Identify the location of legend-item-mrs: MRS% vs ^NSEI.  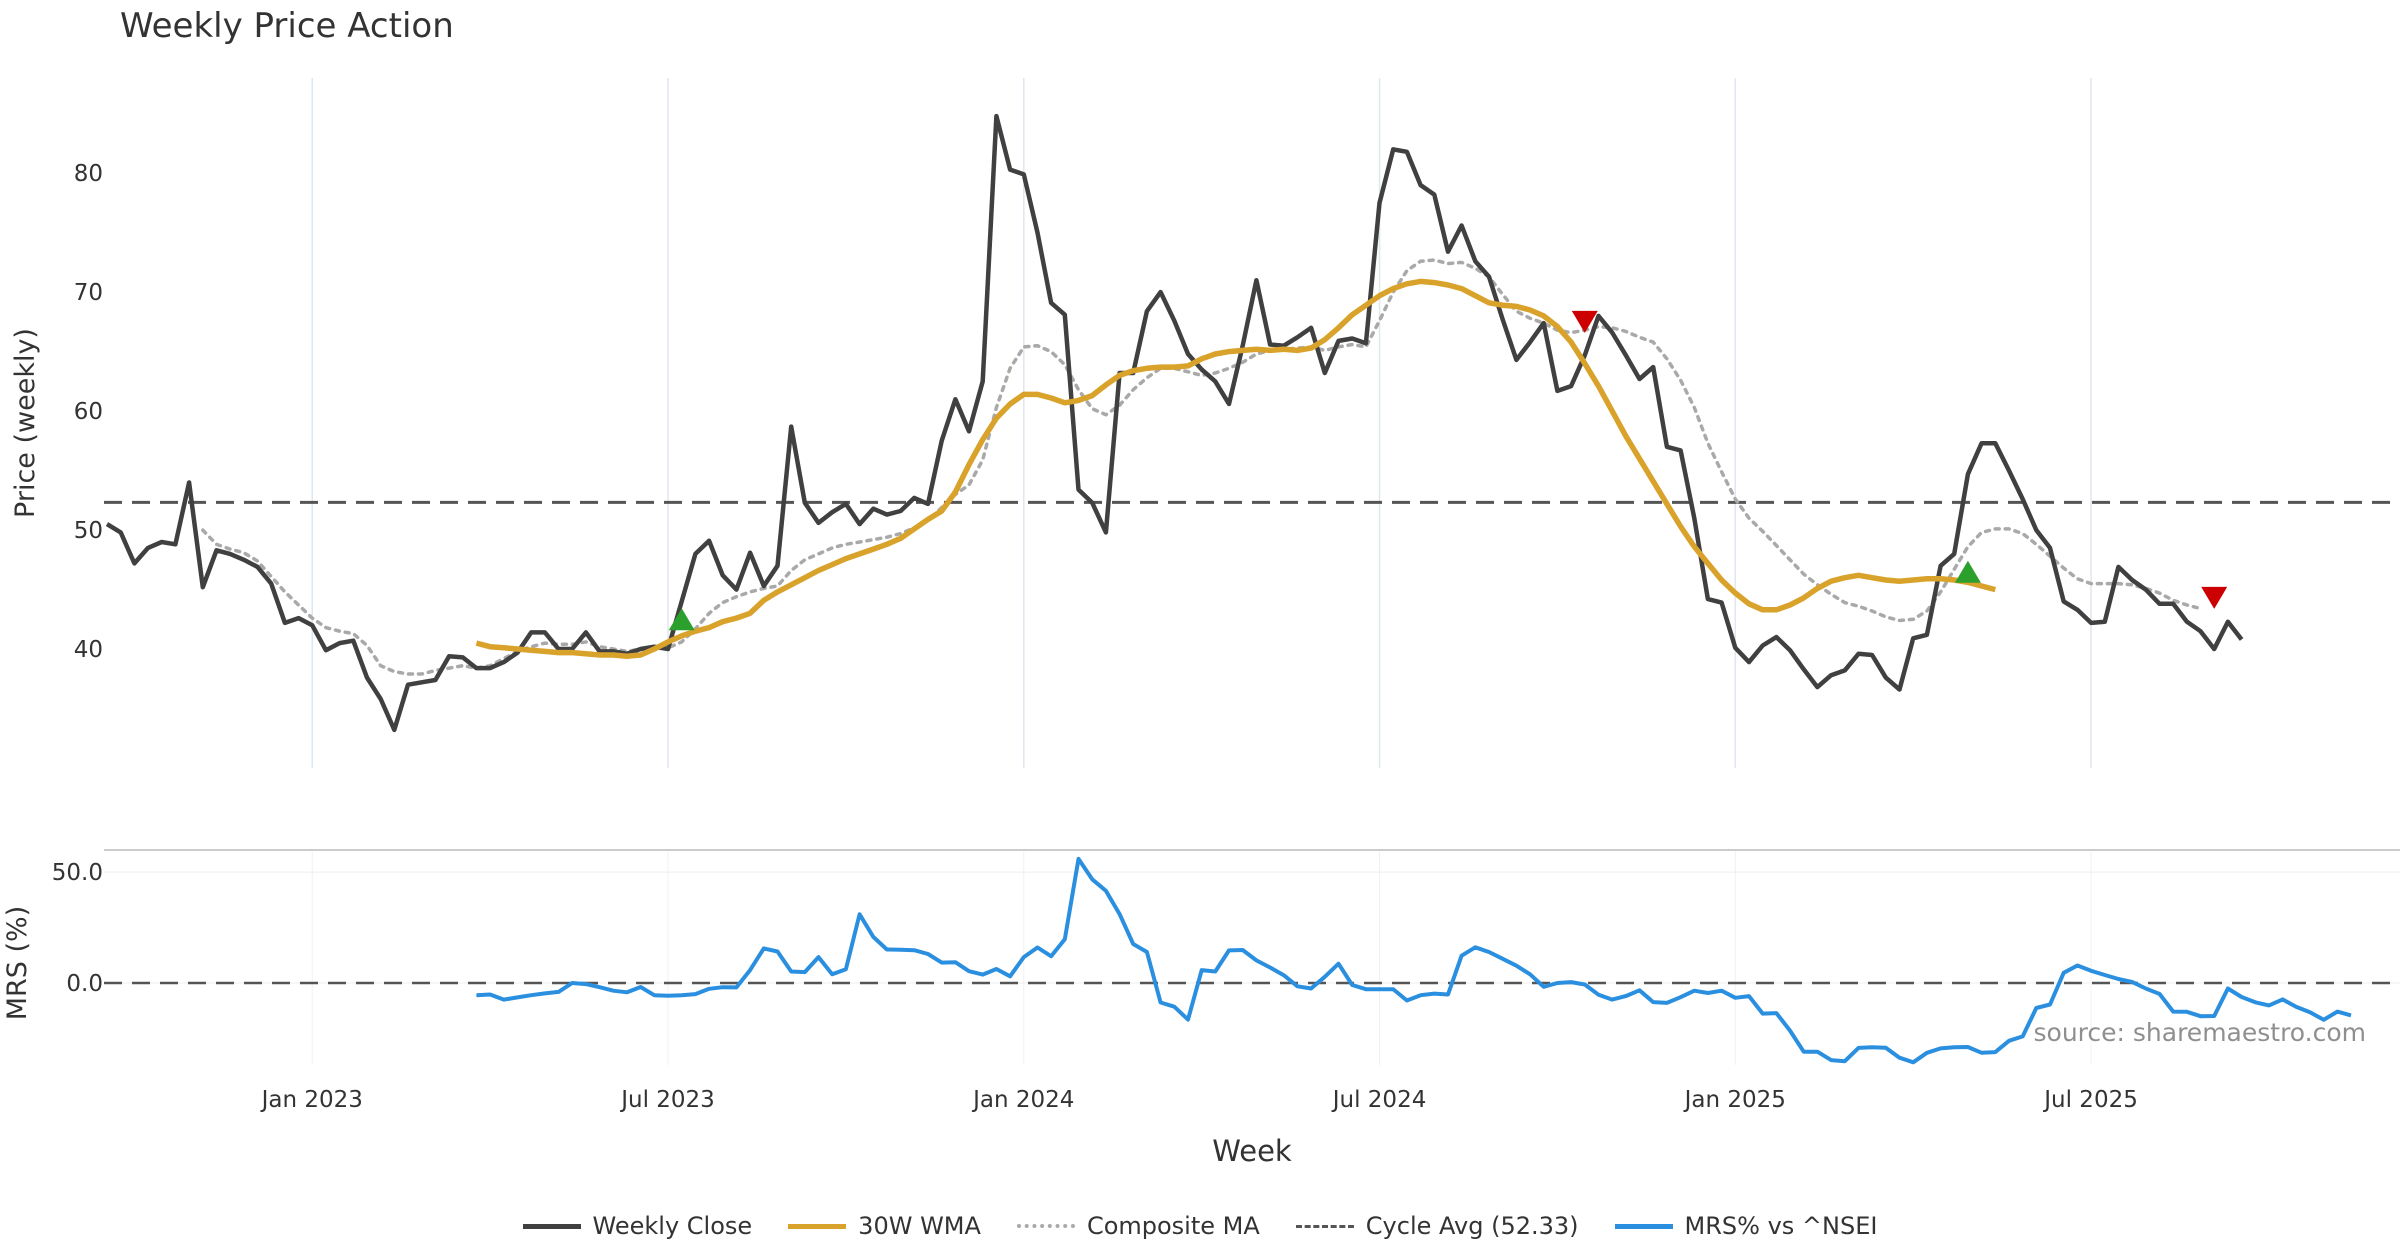
(1746, 1226).